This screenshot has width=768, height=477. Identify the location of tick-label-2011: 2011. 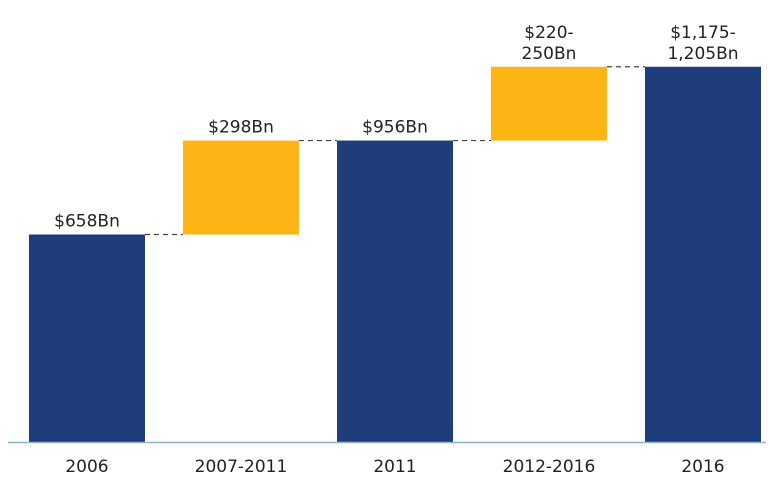
(394, 467).